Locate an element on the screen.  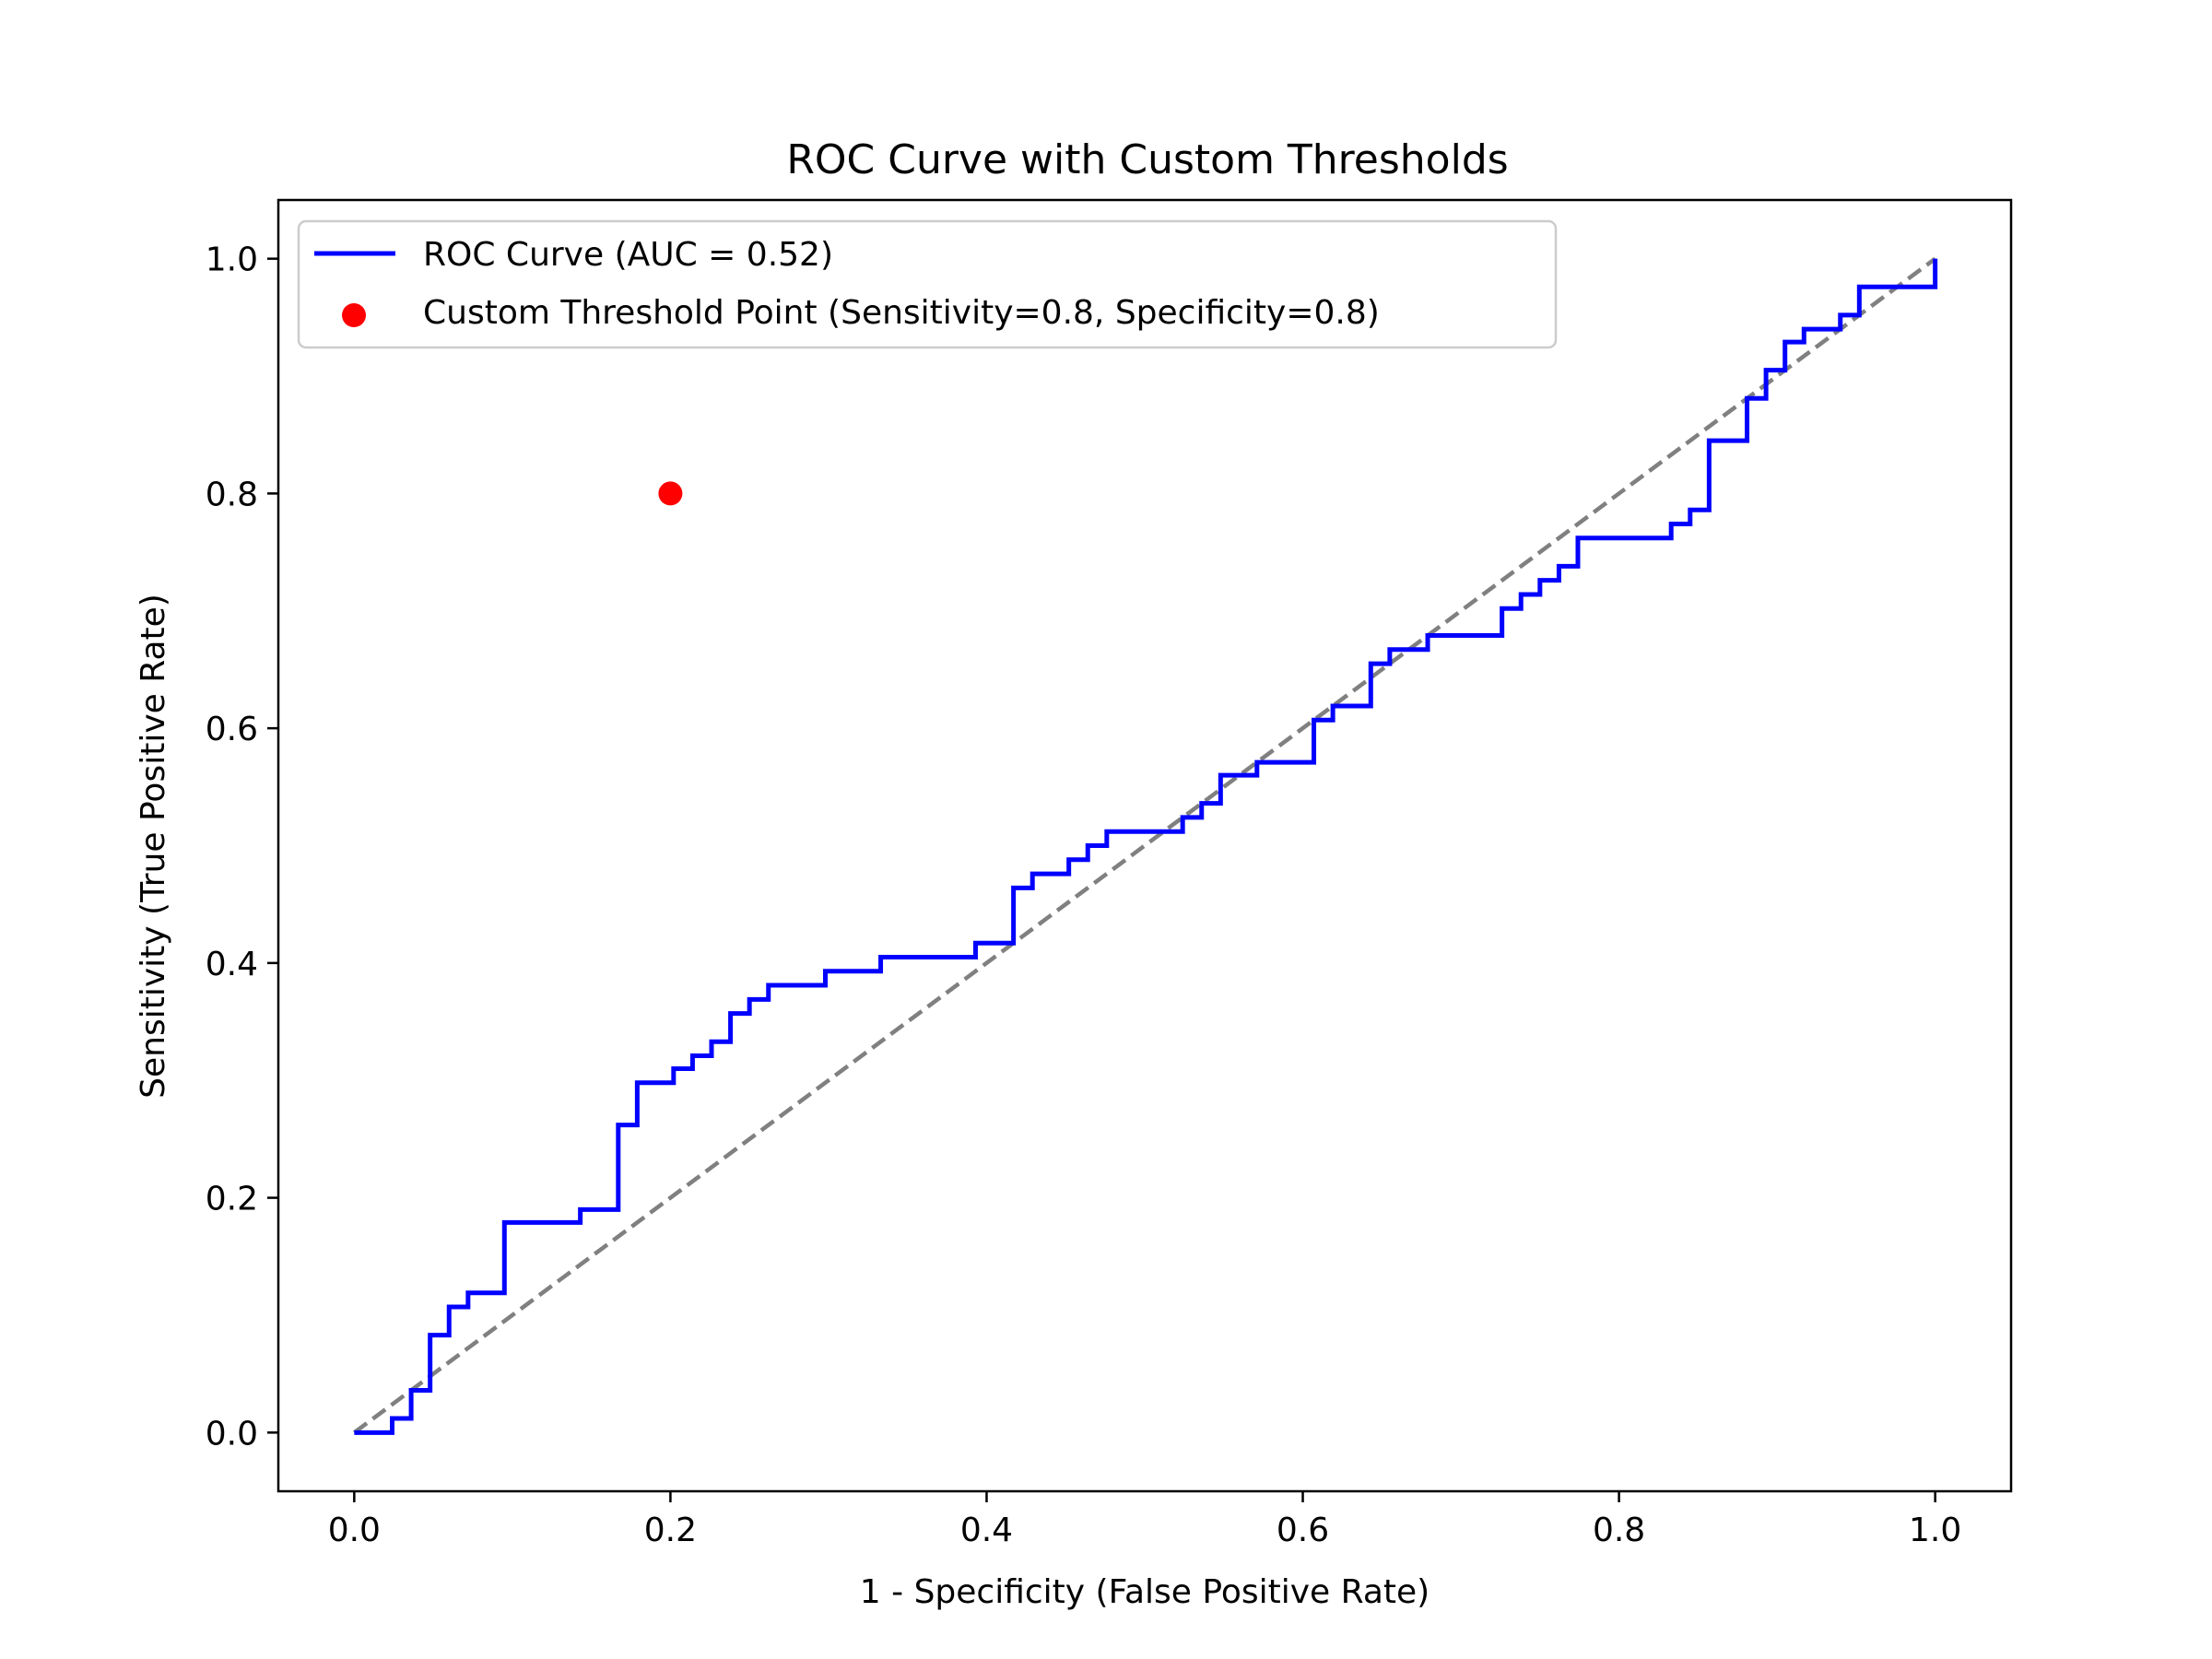
y-tick-label: 0.6 is located at coordinates (232, 729).